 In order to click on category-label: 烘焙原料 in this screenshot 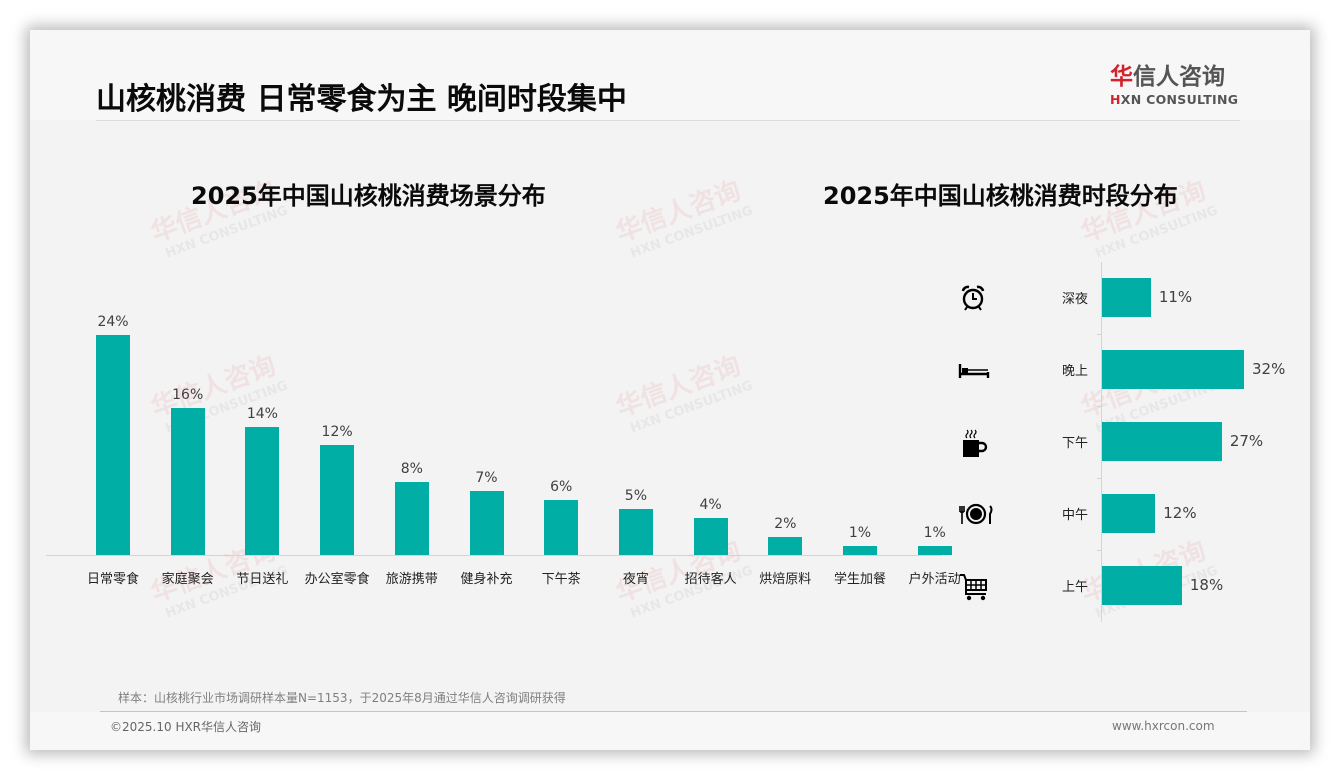, I will do `click(785, 579)`.